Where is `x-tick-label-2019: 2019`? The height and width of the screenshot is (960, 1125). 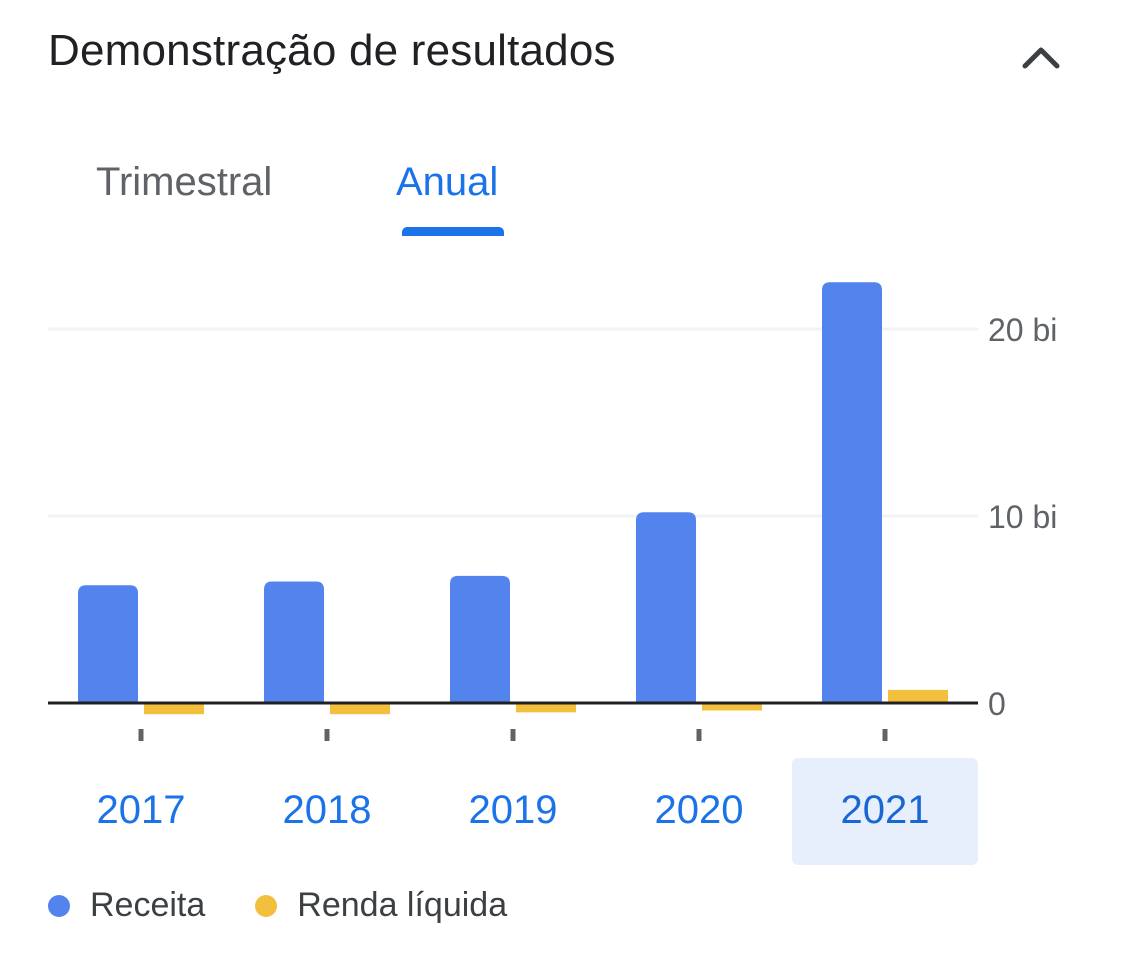
x-tick-label-2019: 2019 is located at coordinates (513, 810).